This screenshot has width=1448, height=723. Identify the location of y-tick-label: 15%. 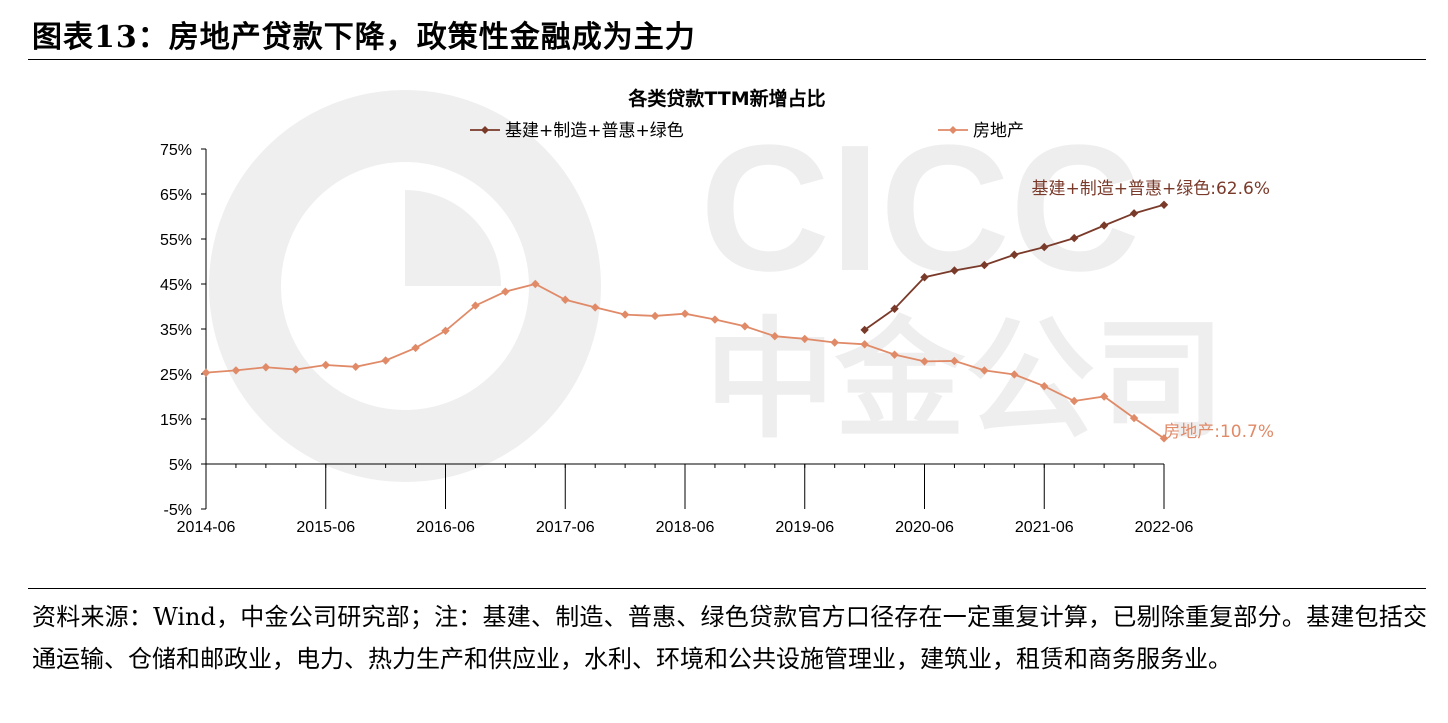
(176, 420).